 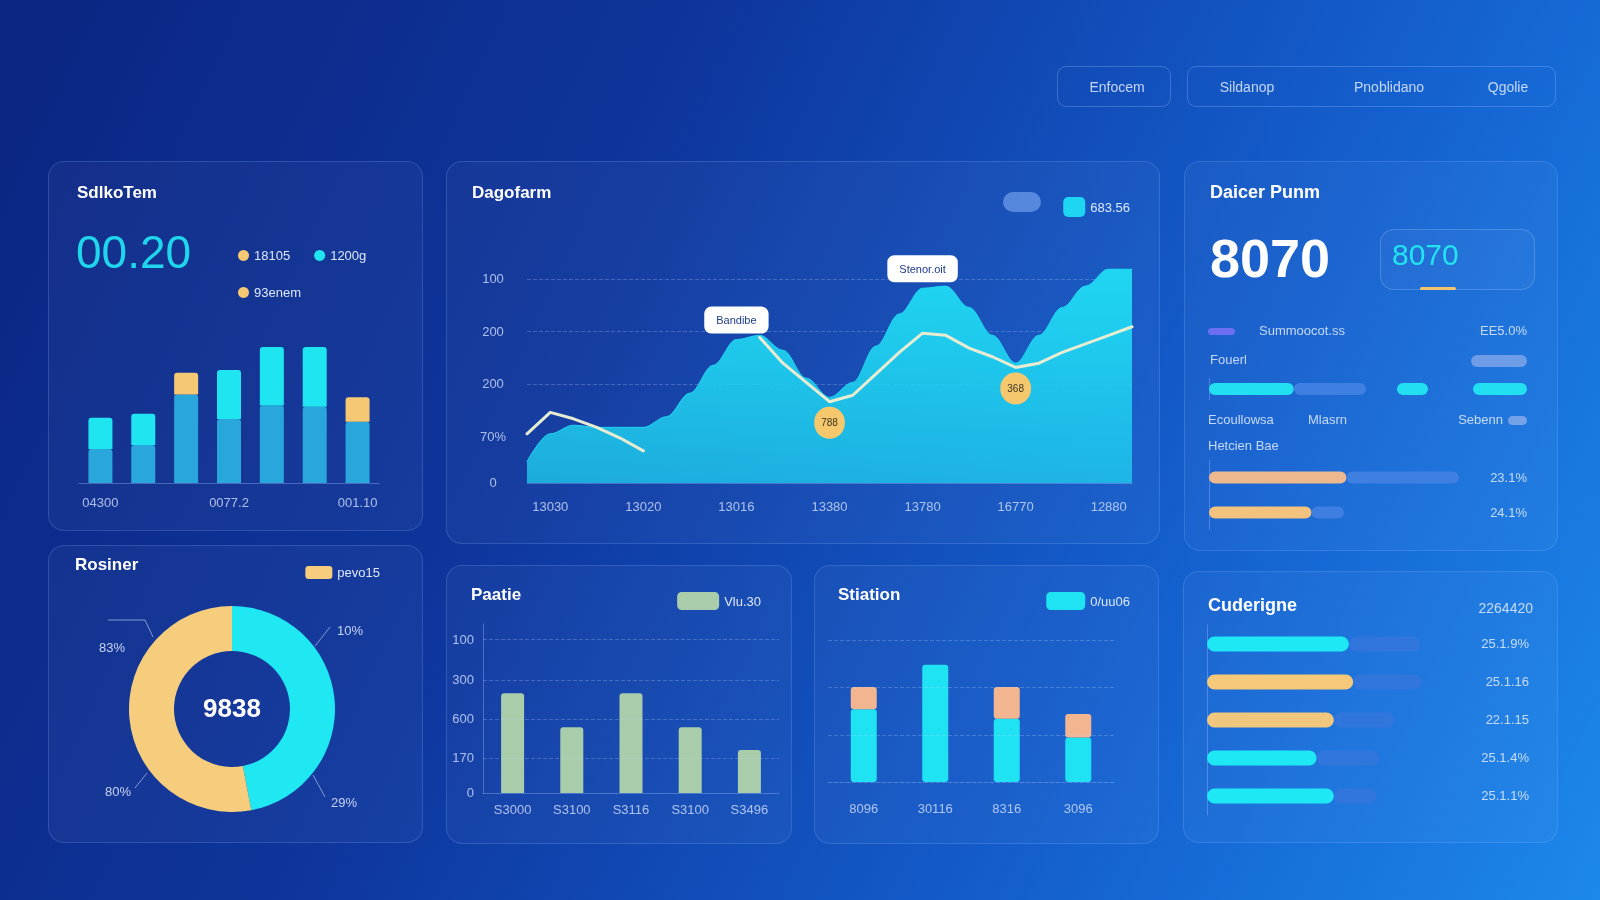 I want to click on annotation: Stenor.oit, so click(x=922, y=268).